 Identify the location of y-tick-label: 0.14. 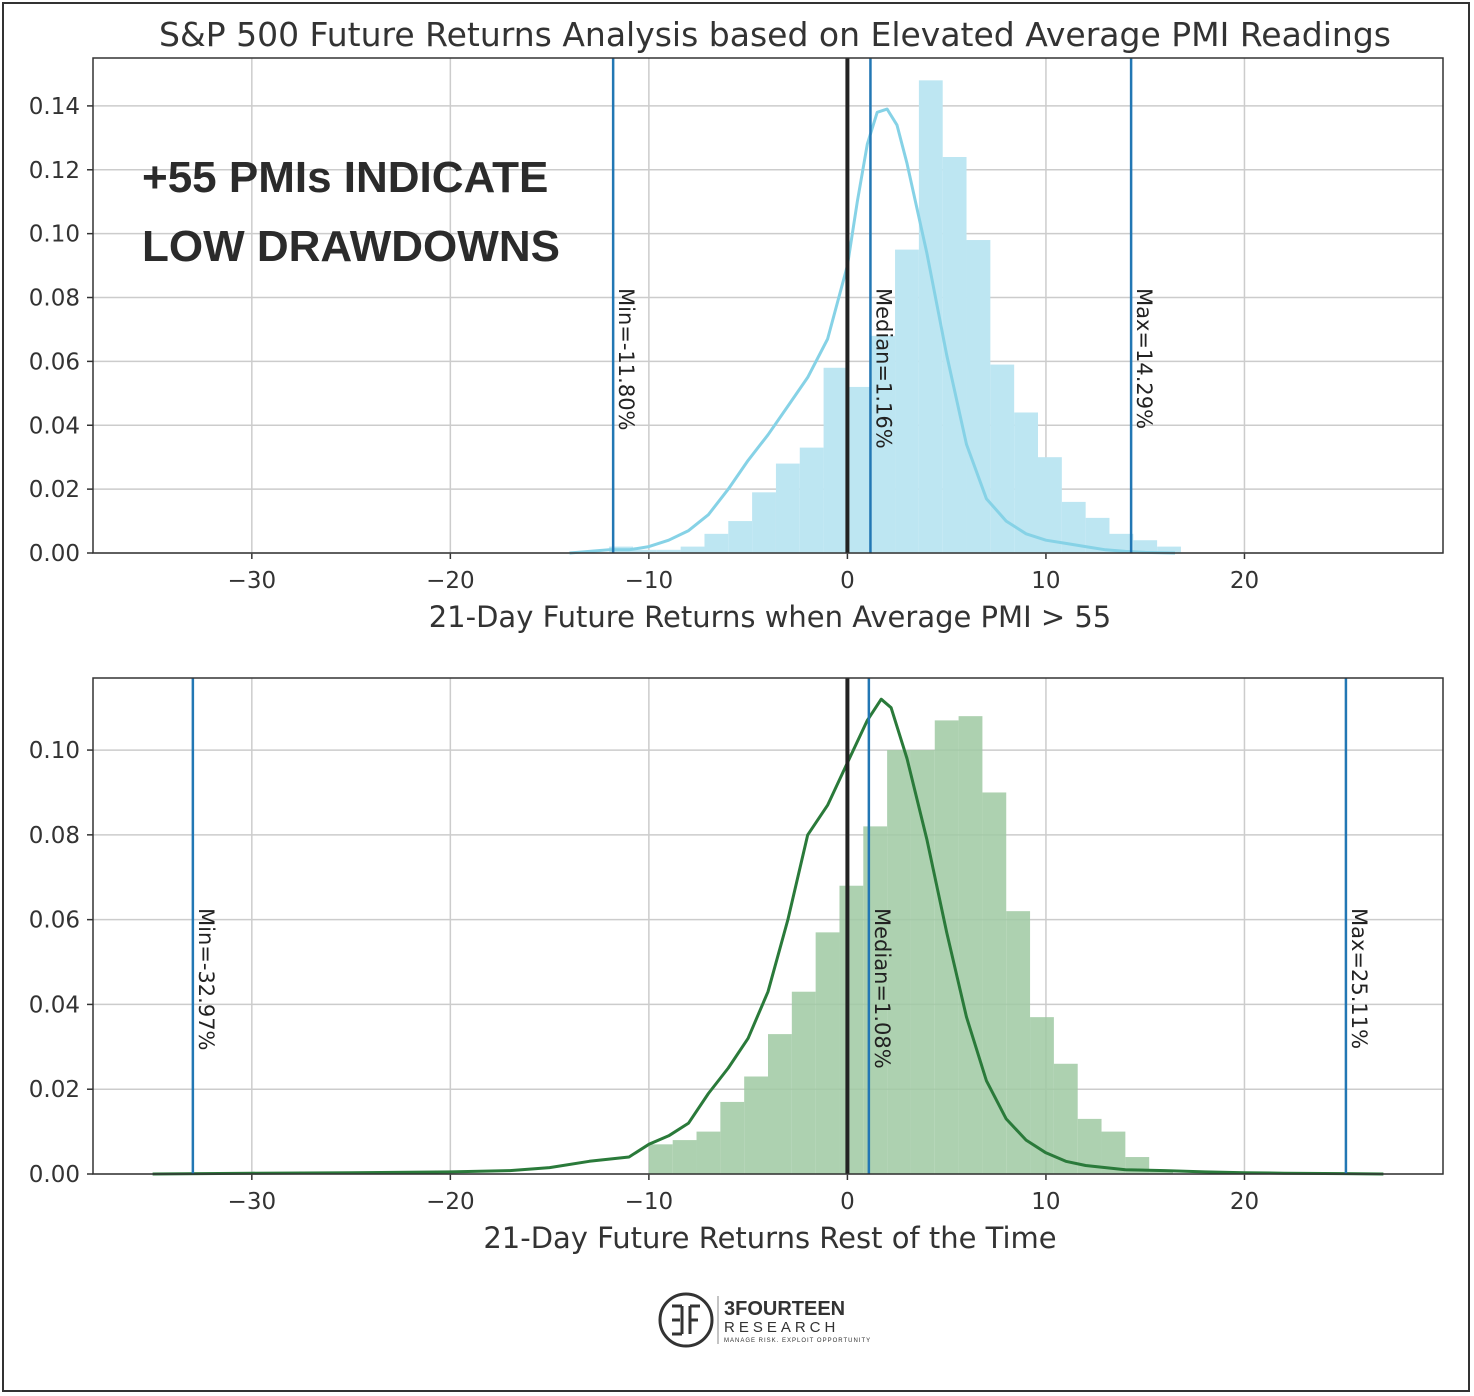
(54, 107).